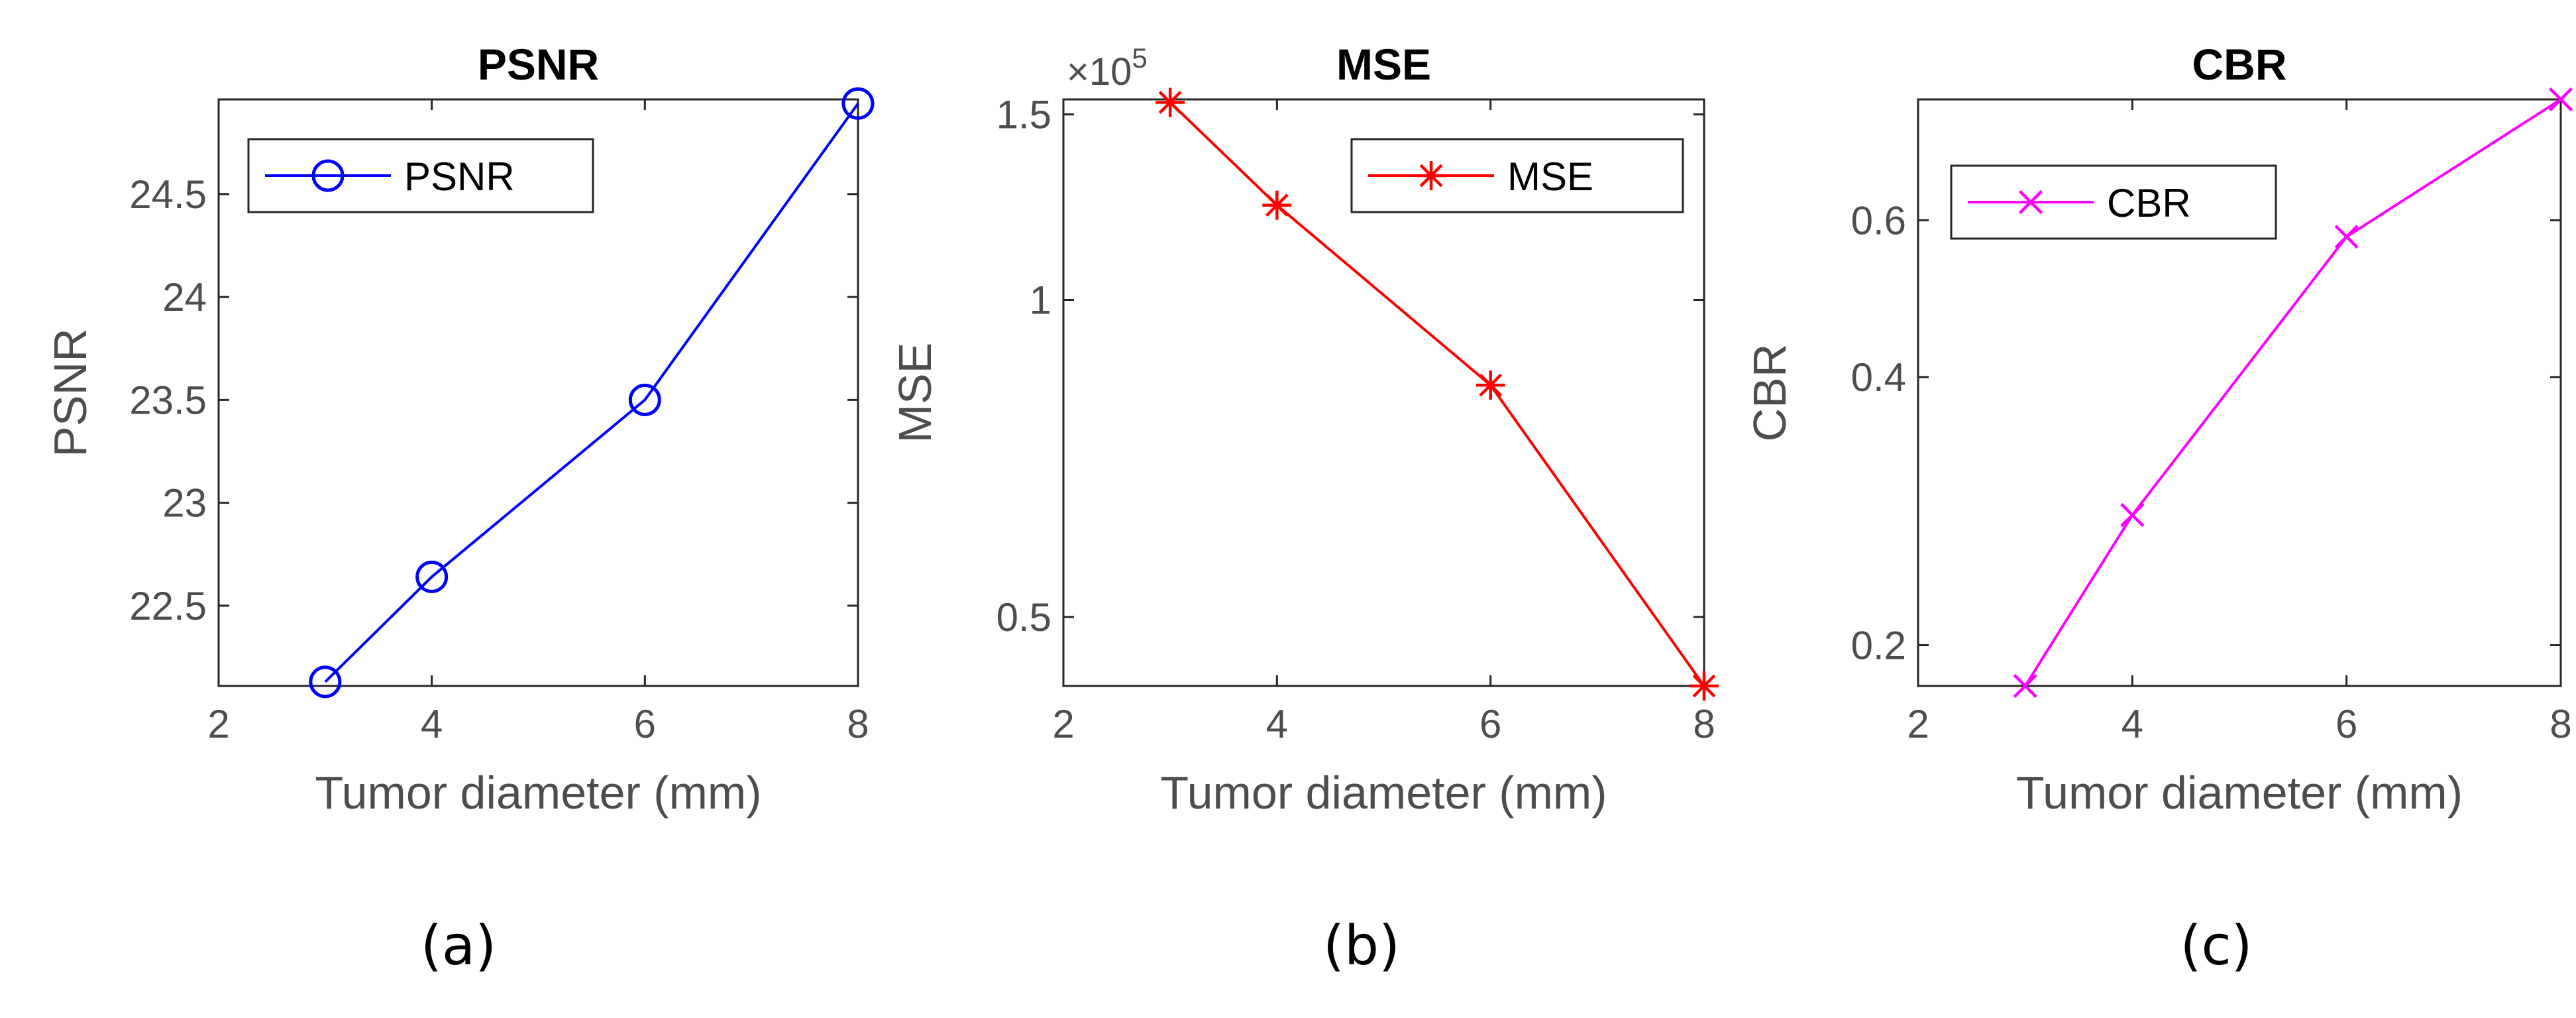 Image resolution: width=2576 pixels, height=1018 pixels. Describe the element at coordinates (1879, 220) in the screenshot. I see `y-tick-label: 0.6` at that location.